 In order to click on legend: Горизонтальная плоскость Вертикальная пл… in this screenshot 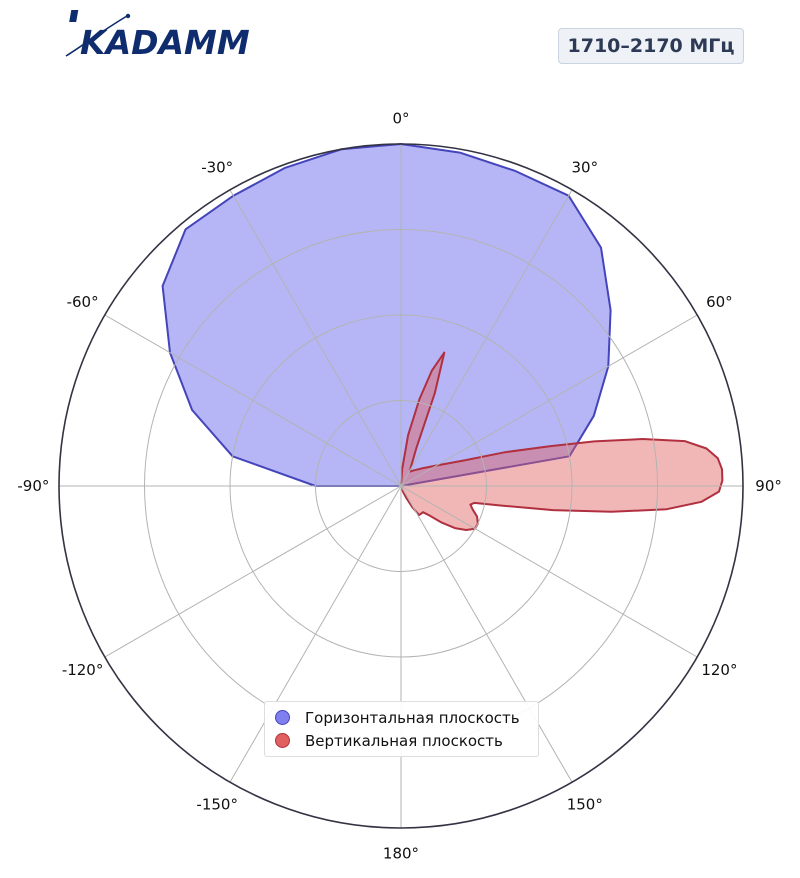, I will do `click(401, 729)`.